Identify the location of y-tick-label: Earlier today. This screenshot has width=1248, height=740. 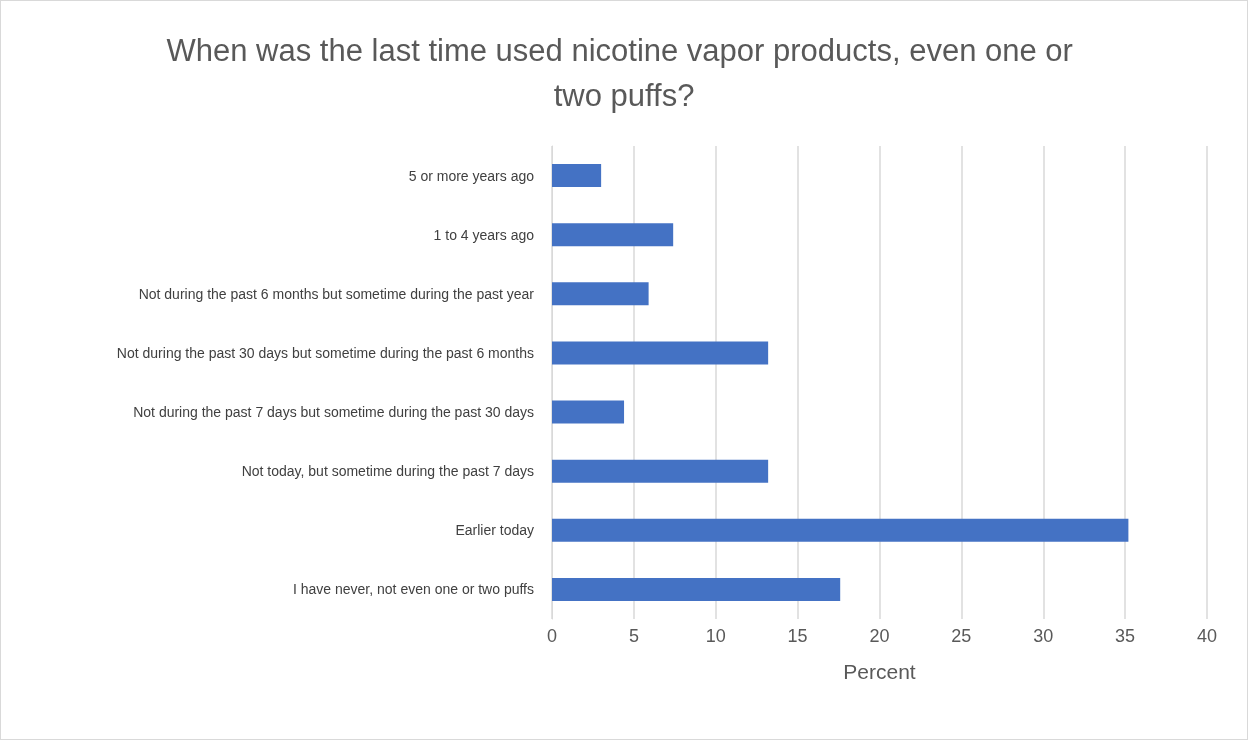
(494, 530).